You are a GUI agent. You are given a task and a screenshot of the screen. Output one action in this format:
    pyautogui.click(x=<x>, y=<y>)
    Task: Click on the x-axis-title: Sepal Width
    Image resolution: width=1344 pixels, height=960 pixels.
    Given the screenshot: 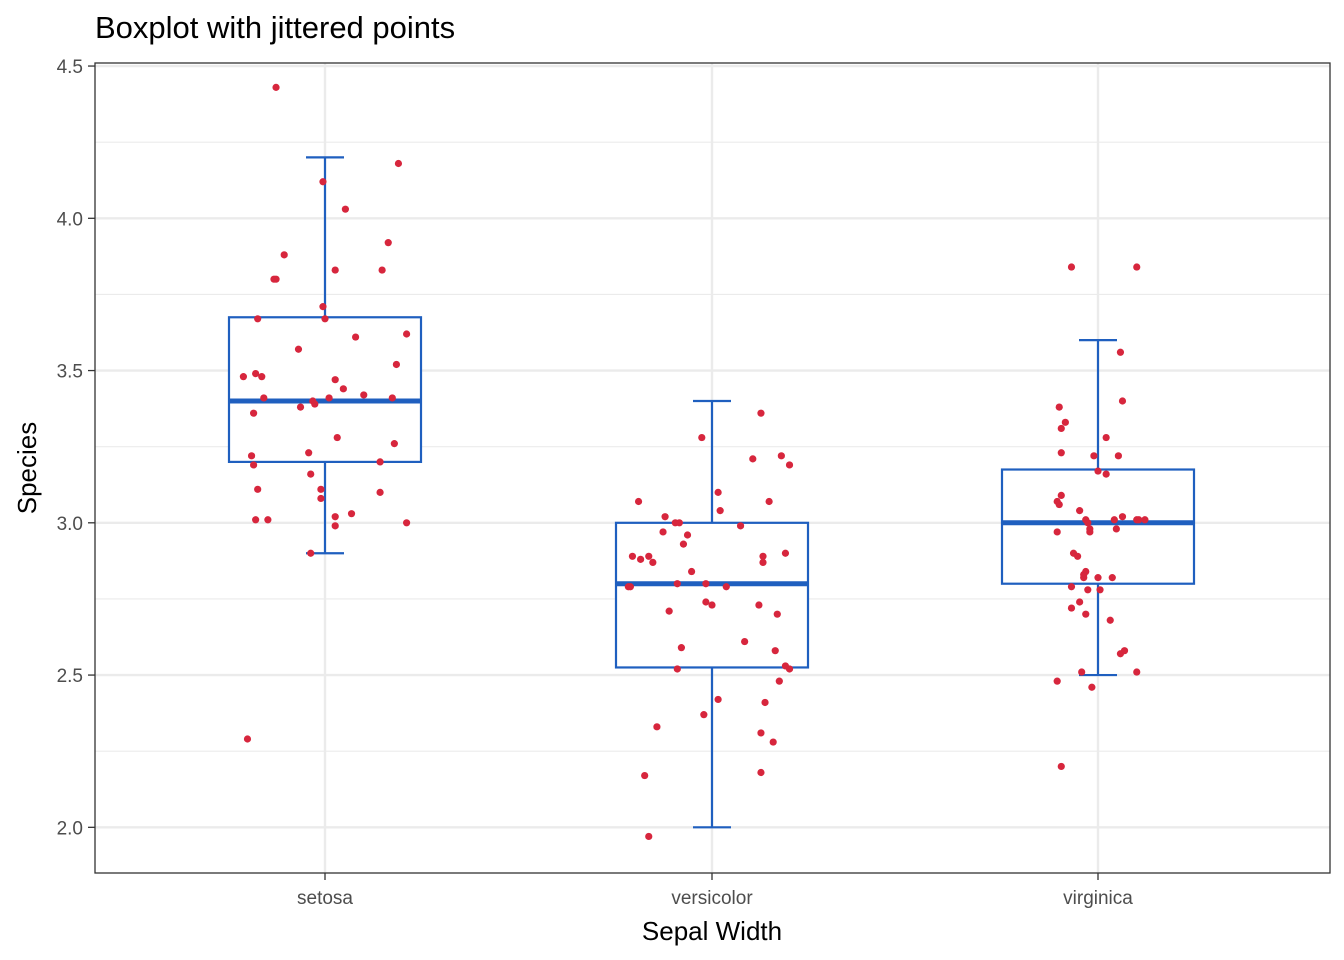 What is the action you would take?
    pyautogui.click(x=712, y=931)
    